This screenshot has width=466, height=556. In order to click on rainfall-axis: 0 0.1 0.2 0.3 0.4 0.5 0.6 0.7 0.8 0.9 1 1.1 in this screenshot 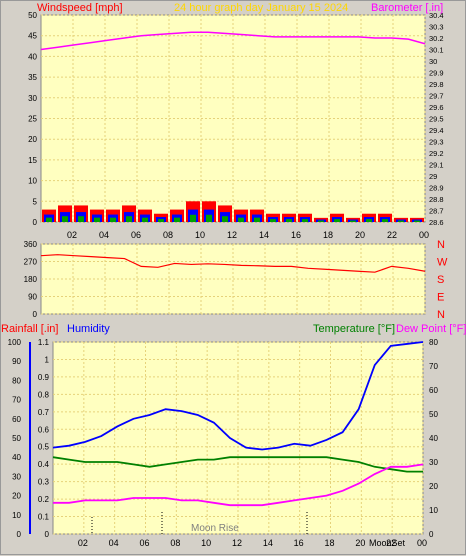, I will do `click(44, 438)`.